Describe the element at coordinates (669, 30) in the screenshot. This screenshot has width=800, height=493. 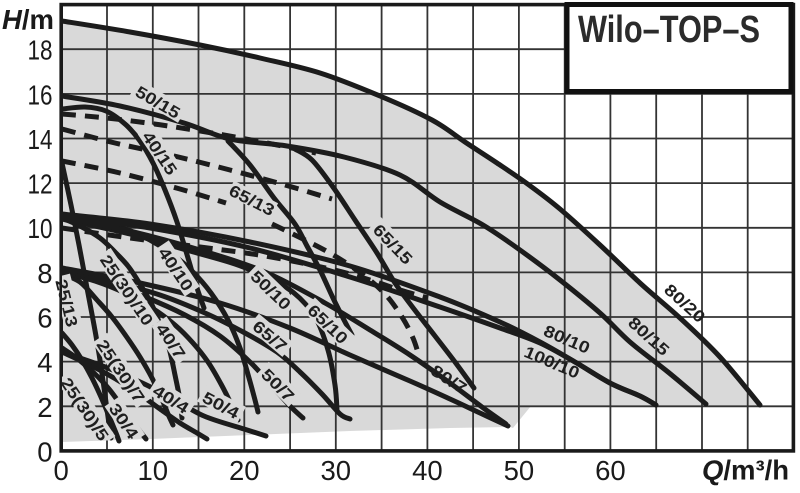
I see `svg-text: Wilo–TOP–S` at that location.